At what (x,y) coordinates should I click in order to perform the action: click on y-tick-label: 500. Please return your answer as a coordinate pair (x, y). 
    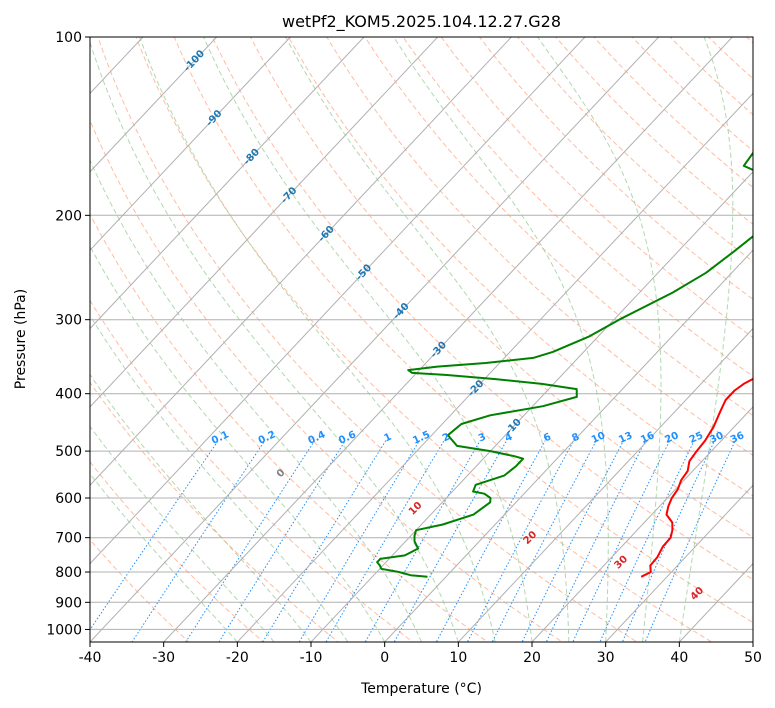
    Looking at the image, I should click on (68, 452).